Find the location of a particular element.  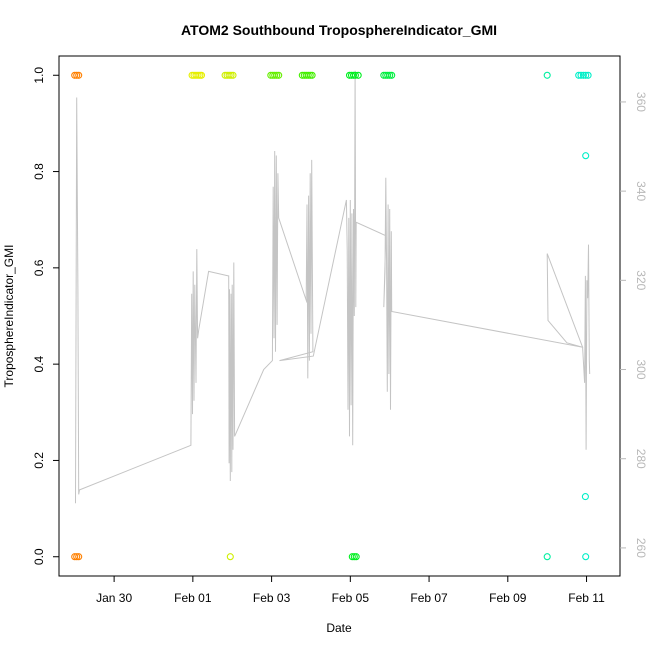

y-axis-label: TroposphereIndicator_GMI is located at coordinates (9, 316).